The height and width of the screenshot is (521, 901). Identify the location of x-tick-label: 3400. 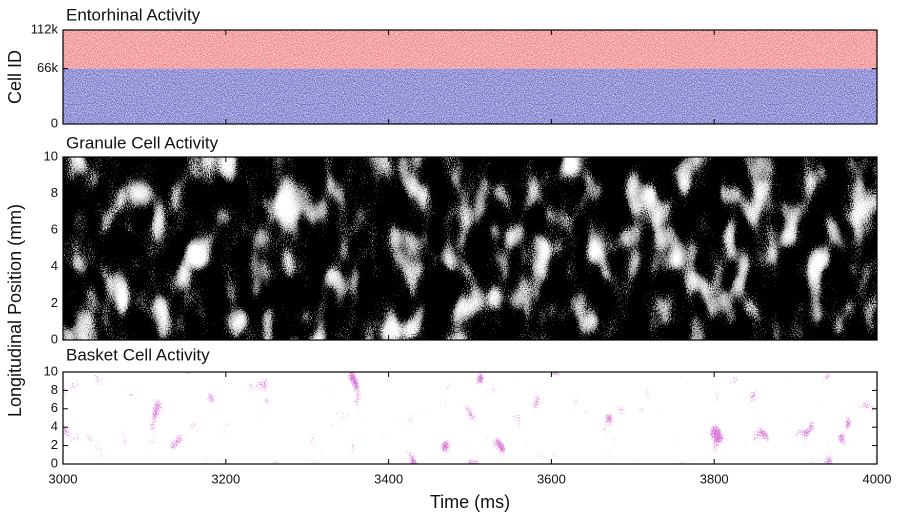
(388, 478).